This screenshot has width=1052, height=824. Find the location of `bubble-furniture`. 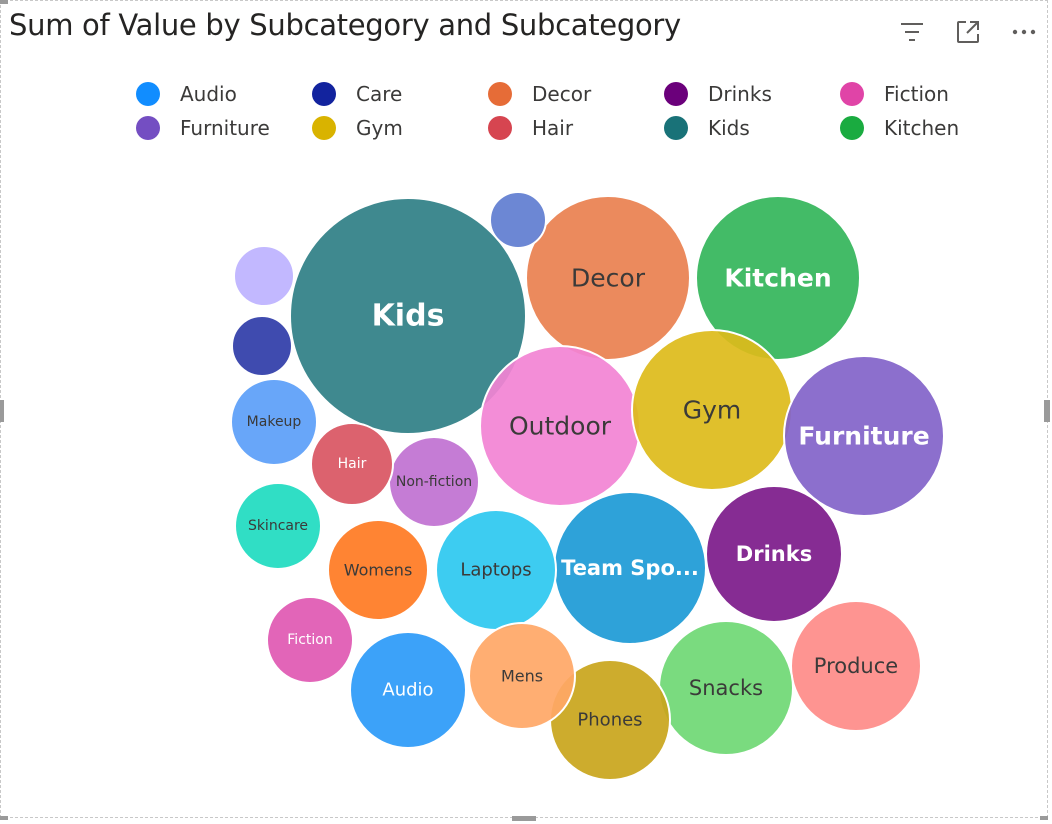

bubble-furniture is located at coordinates (864, 436).